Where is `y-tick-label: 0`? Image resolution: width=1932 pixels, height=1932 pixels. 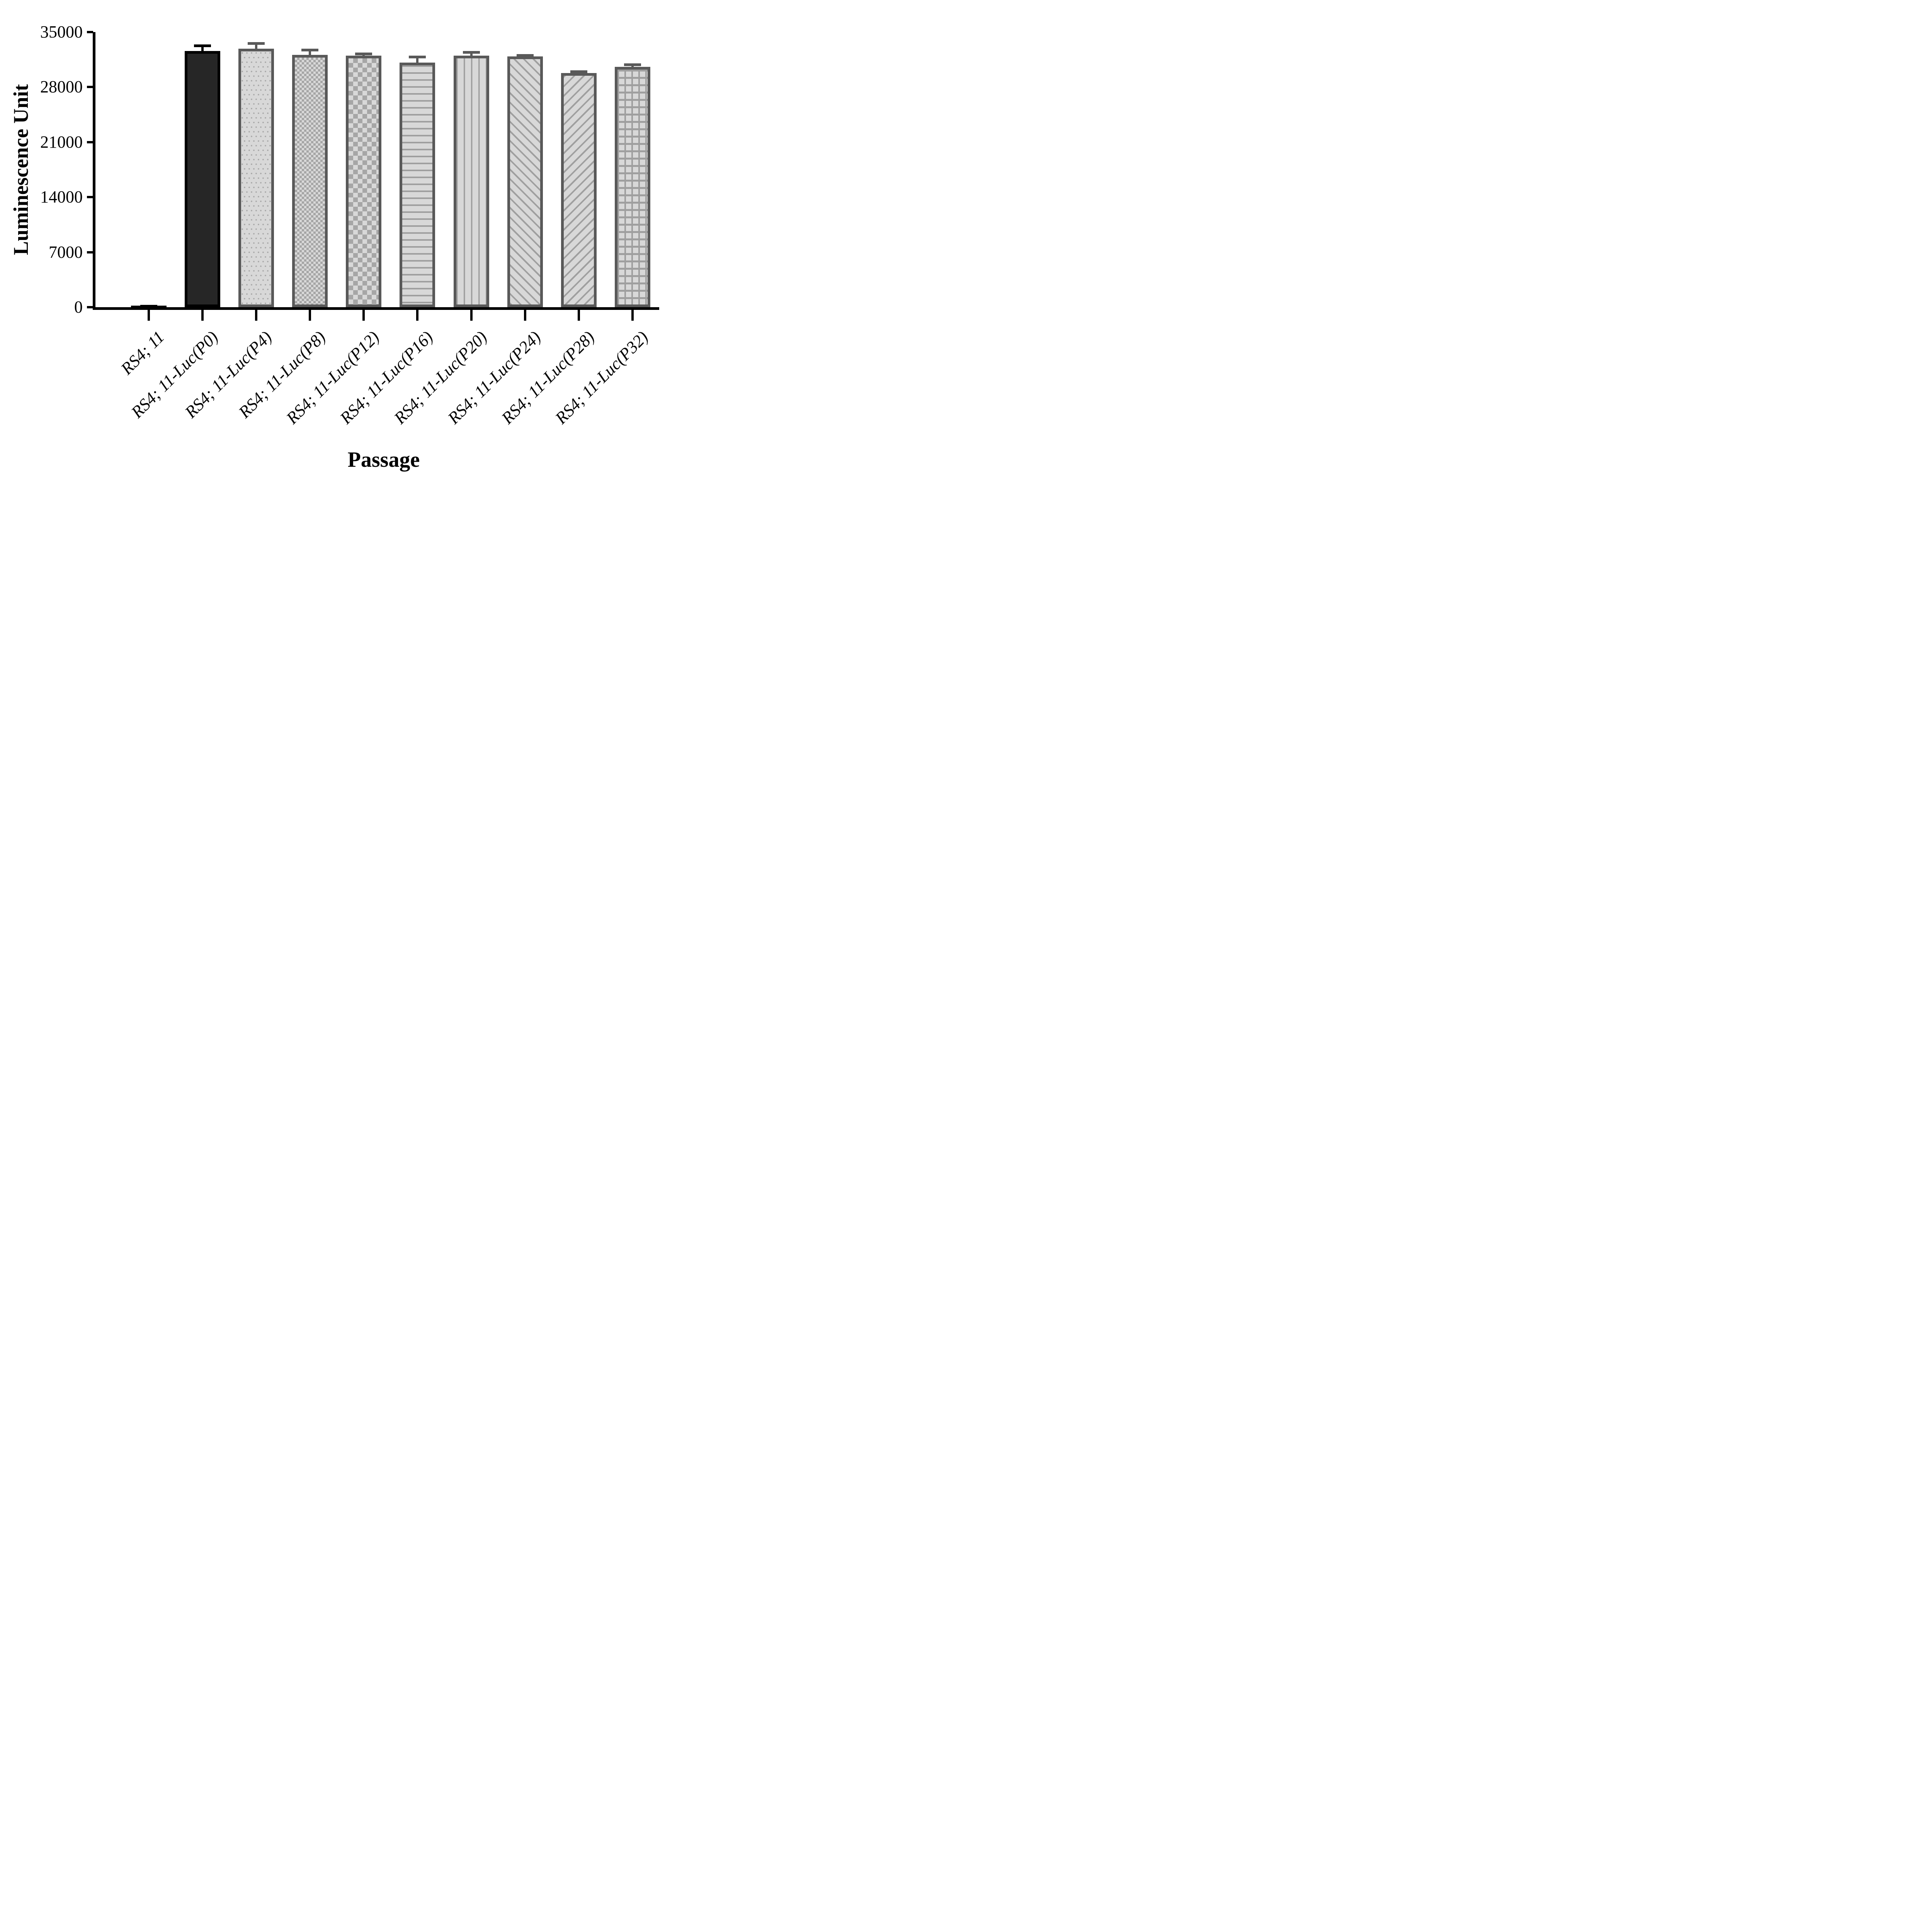 y-tick-label: 0 is located at coordinates (78, 307).